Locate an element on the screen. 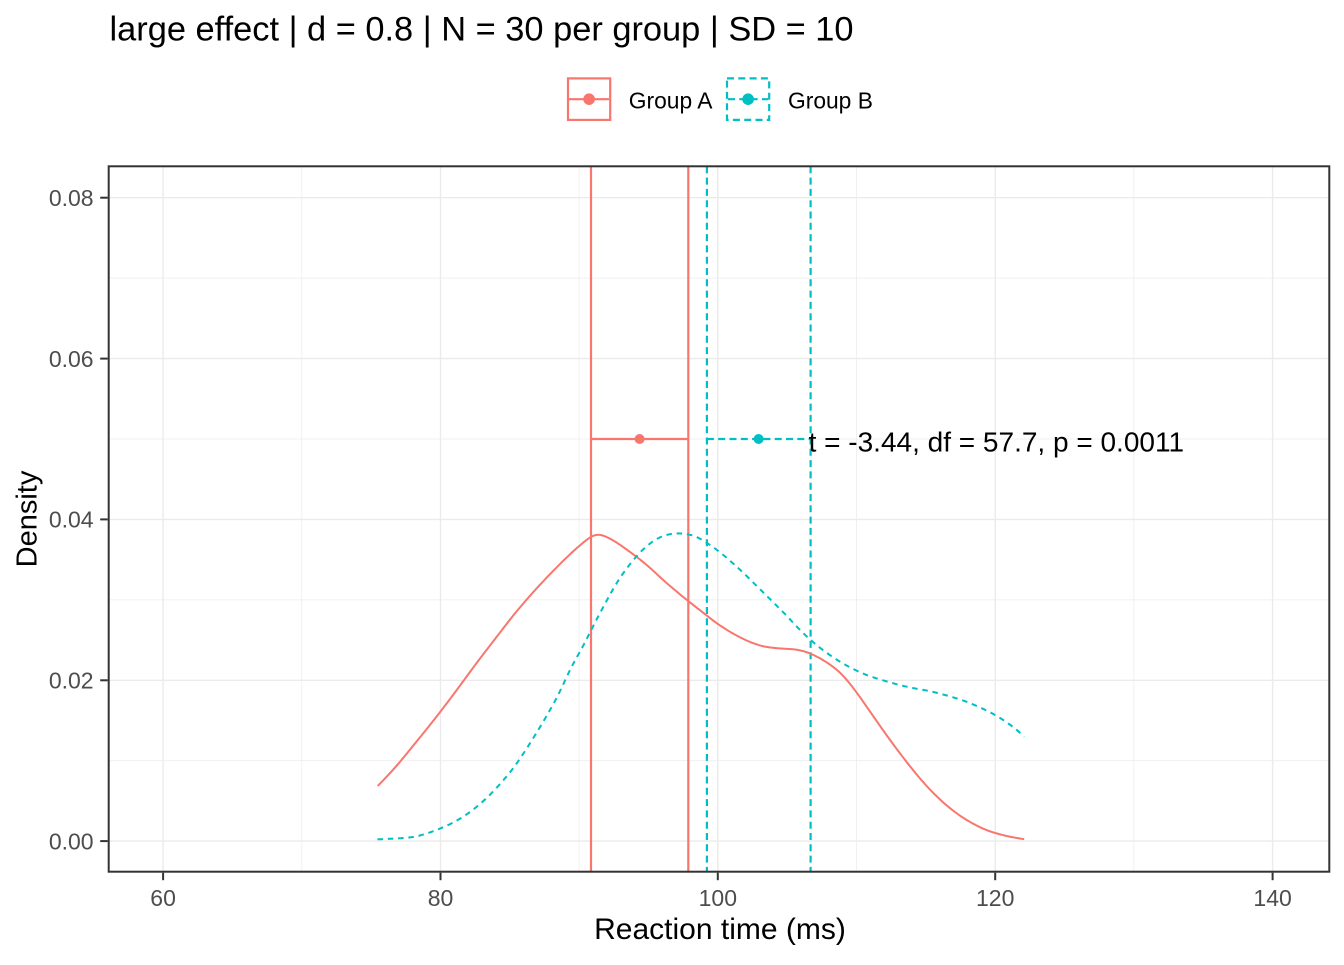 The width and height of the screenshot is (1344, 965). svg-text: 0.06 is located at coordinates (71, 359).